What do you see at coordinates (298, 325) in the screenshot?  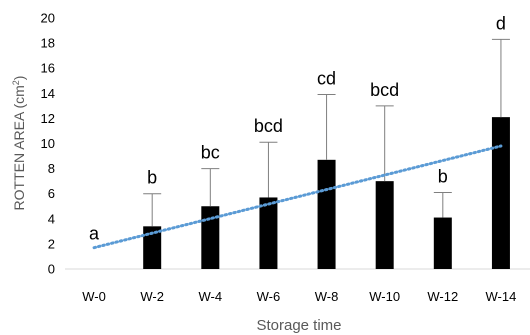 I see `x-axis-label: Storage time` at bounding box center [298, 325].